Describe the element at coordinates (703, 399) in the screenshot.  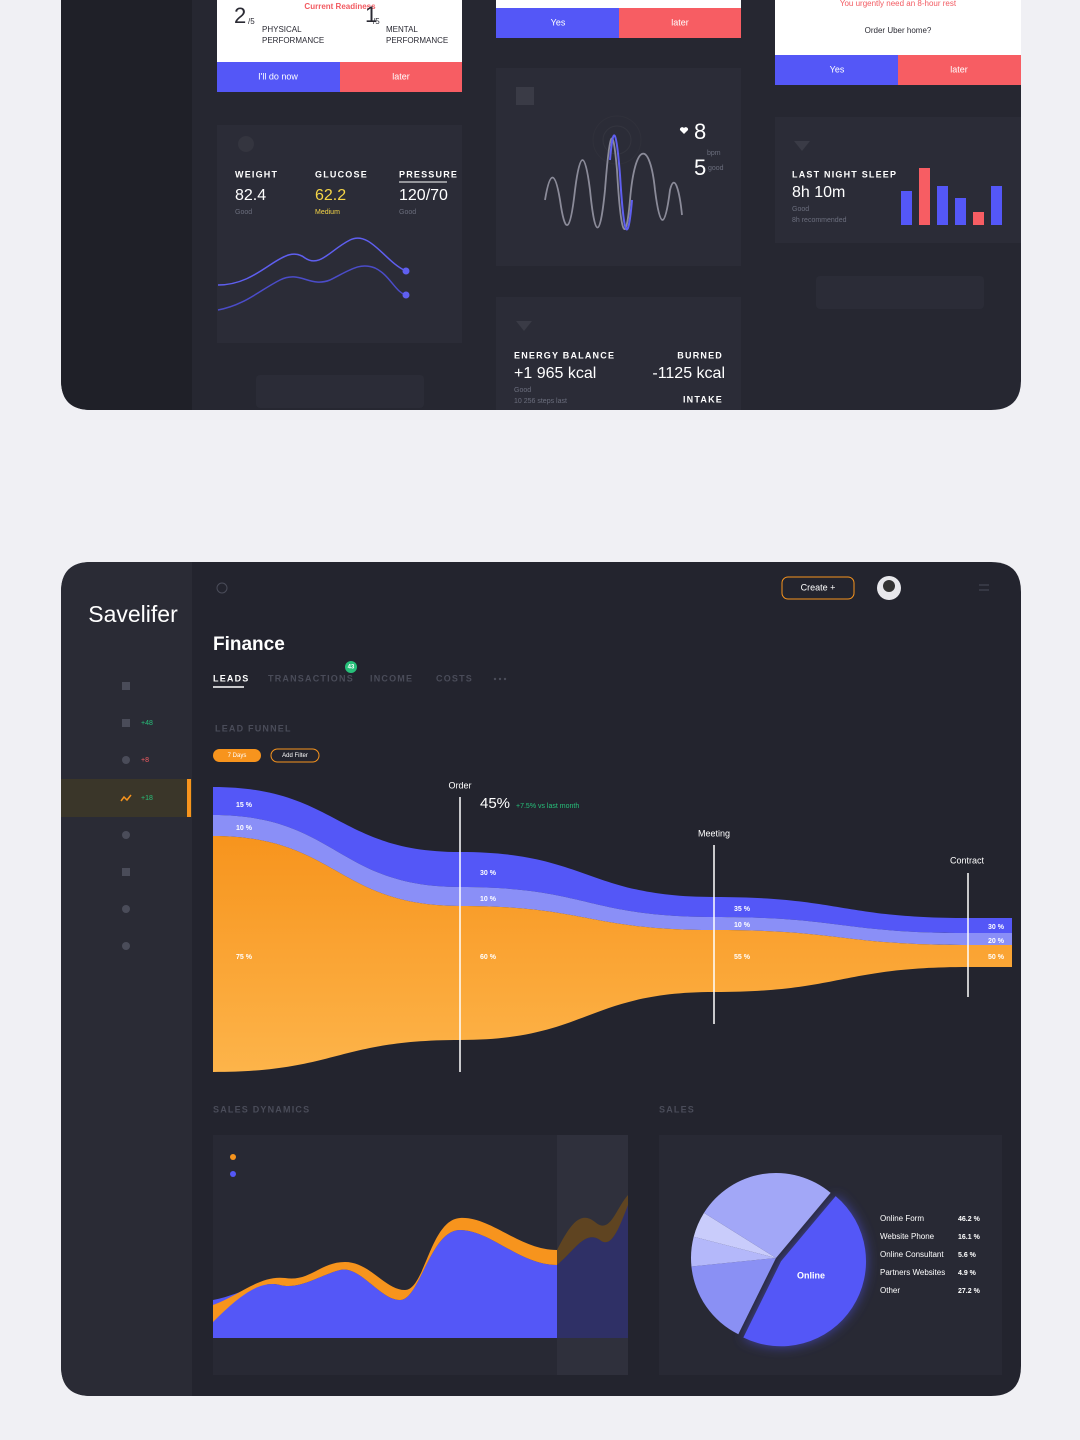
I see `label: INTAKE` at that location.